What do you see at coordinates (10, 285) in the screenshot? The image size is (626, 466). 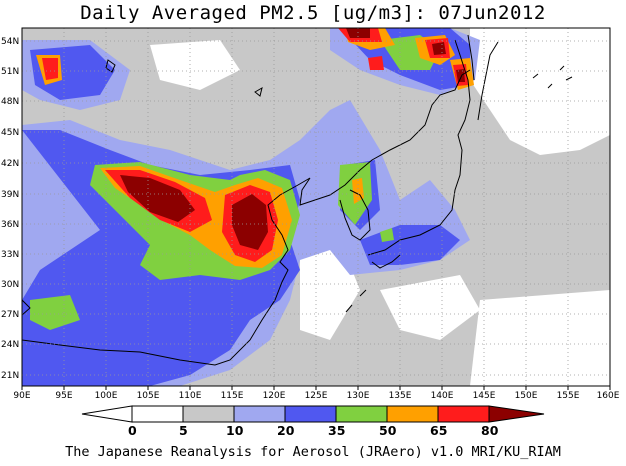 I see `lat-label: 30N` at bounding box center [10, 285].